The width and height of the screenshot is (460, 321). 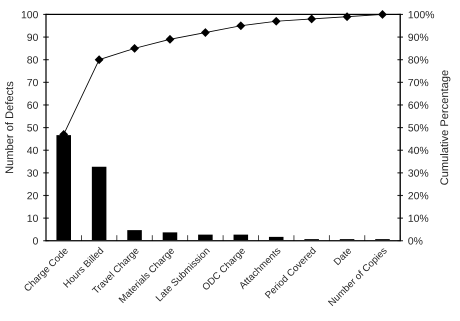 What do you see at coordinates (418, 60) in the screenshot?
I see `y2-tick-label: 80%` at bounding box center [418, 60].